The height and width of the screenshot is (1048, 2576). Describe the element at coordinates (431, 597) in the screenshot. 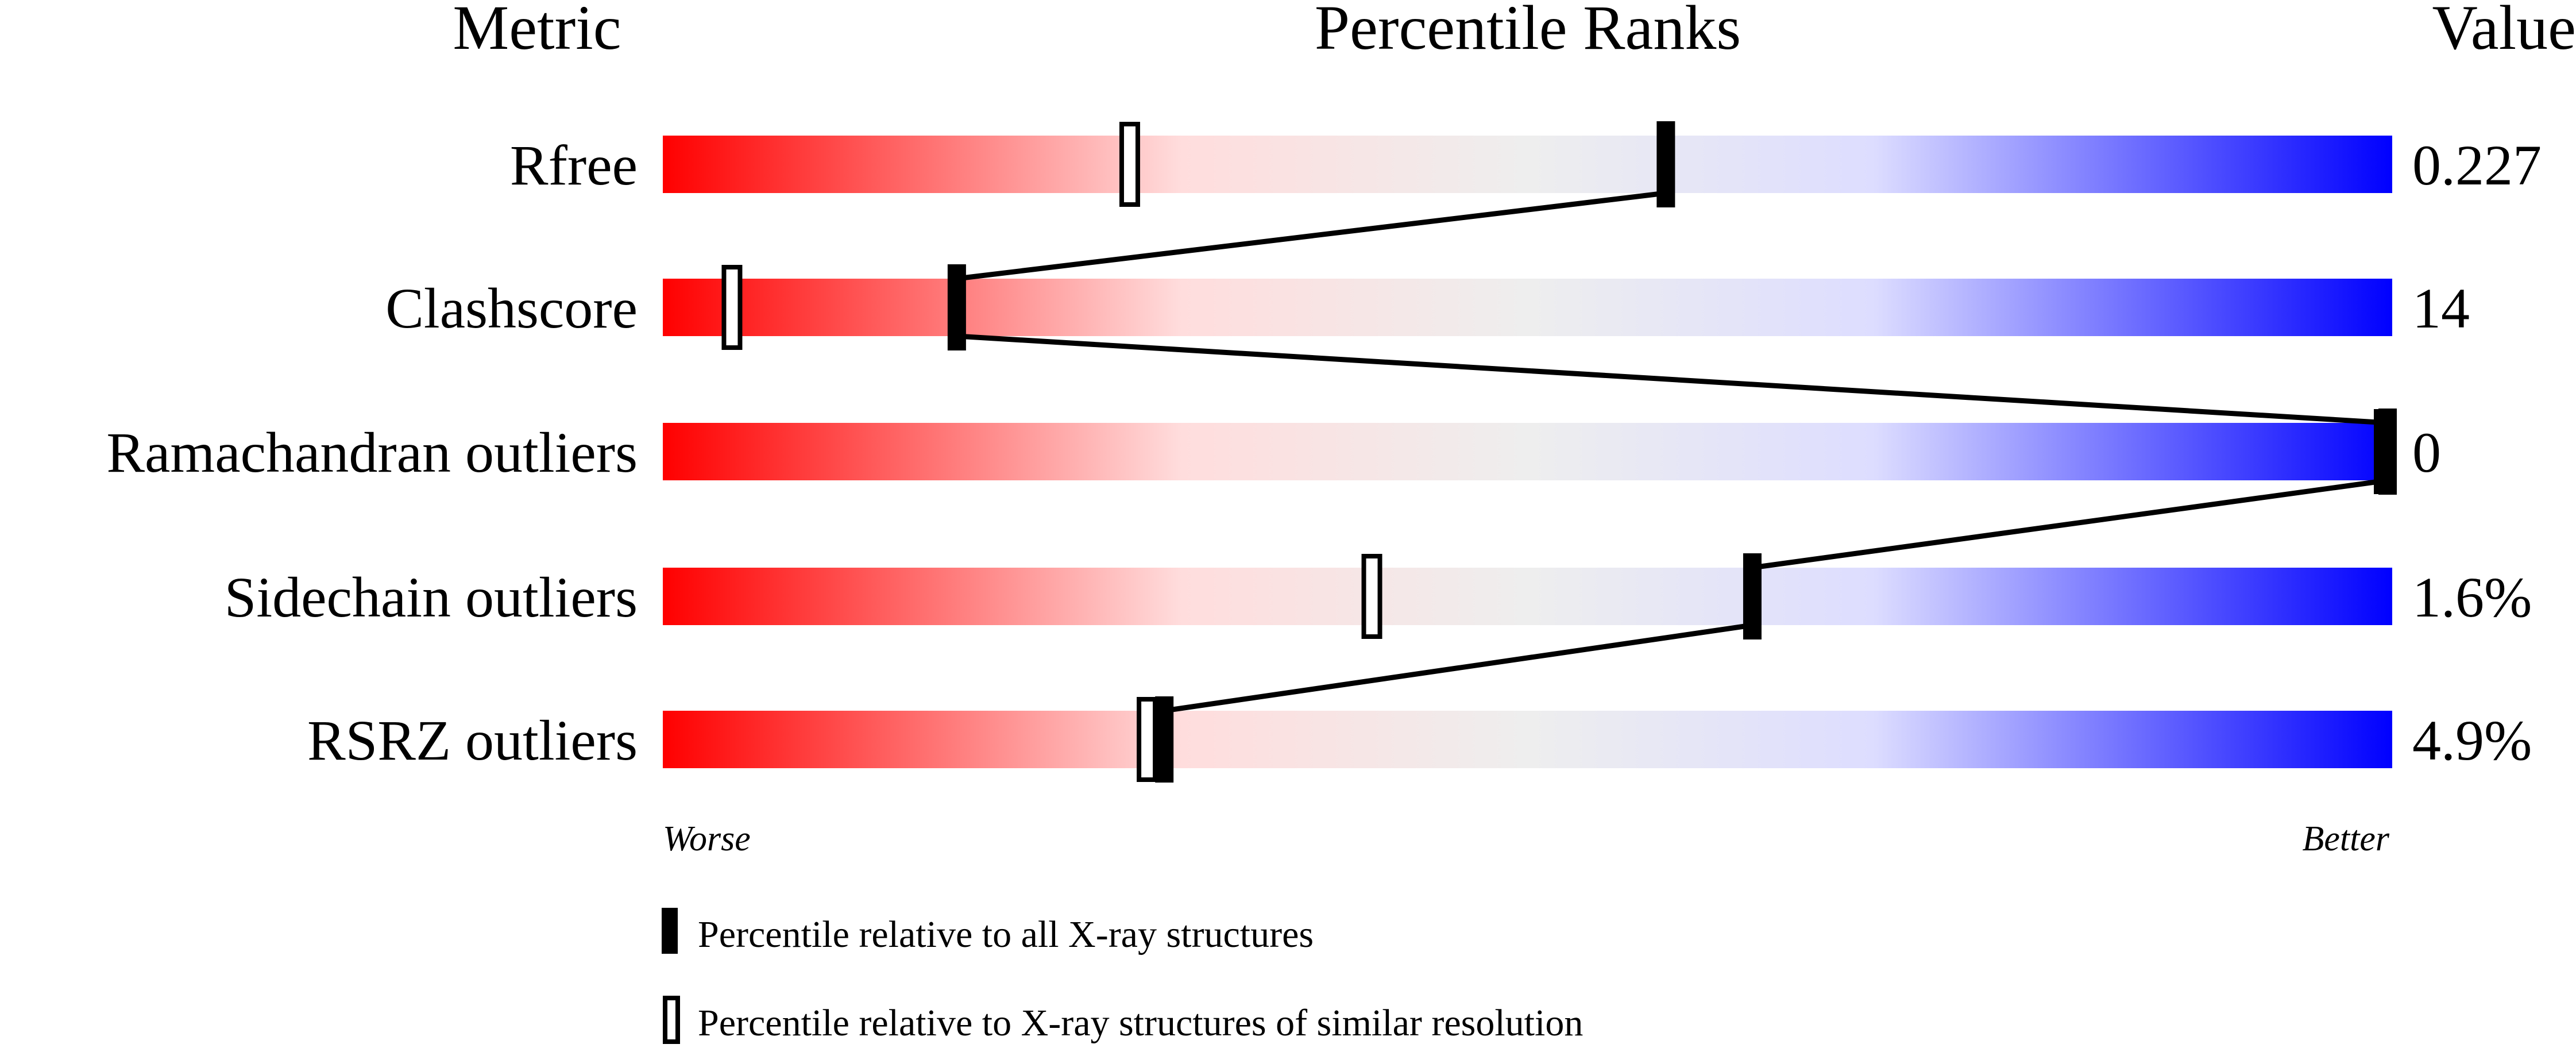

I see `metric-label: Sidechain outliers` at that location.